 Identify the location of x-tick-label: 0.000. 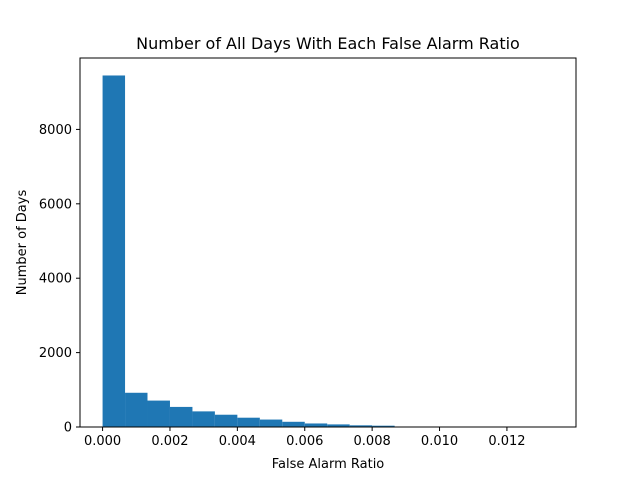
(102, 441).